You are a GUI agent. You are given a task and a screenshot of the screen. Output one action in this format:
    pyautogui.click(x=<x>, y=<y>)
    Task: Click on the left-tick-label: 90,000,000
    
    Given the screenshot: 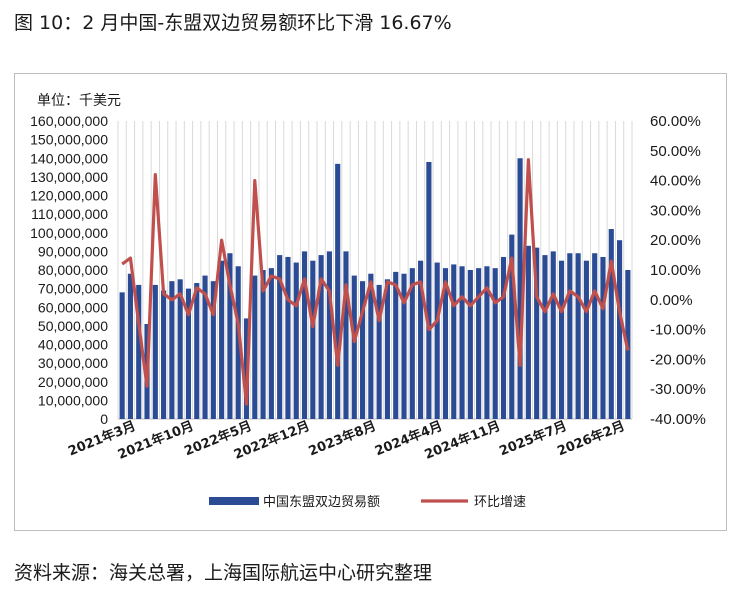 What is the action you would take?
    pyautogui.click(x=73, y=251)
    